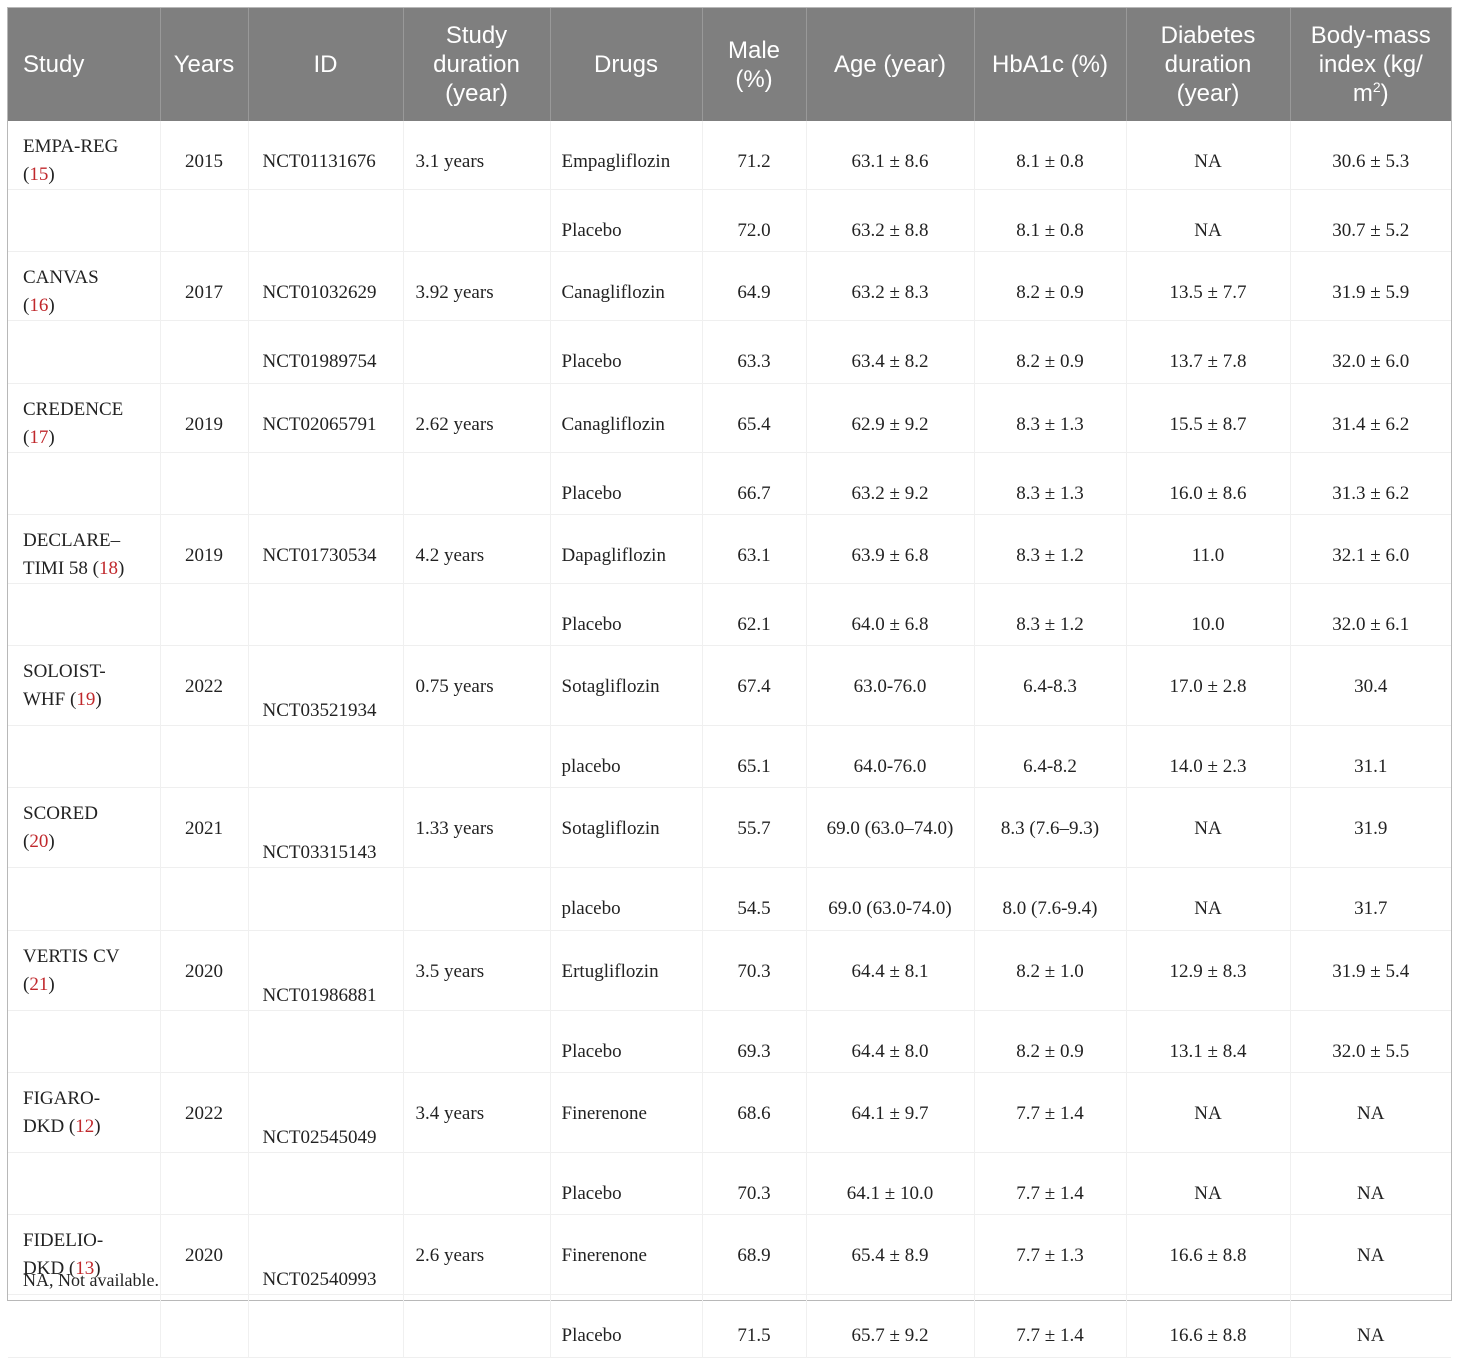 This screenshot has width=1460, height=1358. I want to click on diabetes-duration-cell: 10.0, so click(1207, 614).